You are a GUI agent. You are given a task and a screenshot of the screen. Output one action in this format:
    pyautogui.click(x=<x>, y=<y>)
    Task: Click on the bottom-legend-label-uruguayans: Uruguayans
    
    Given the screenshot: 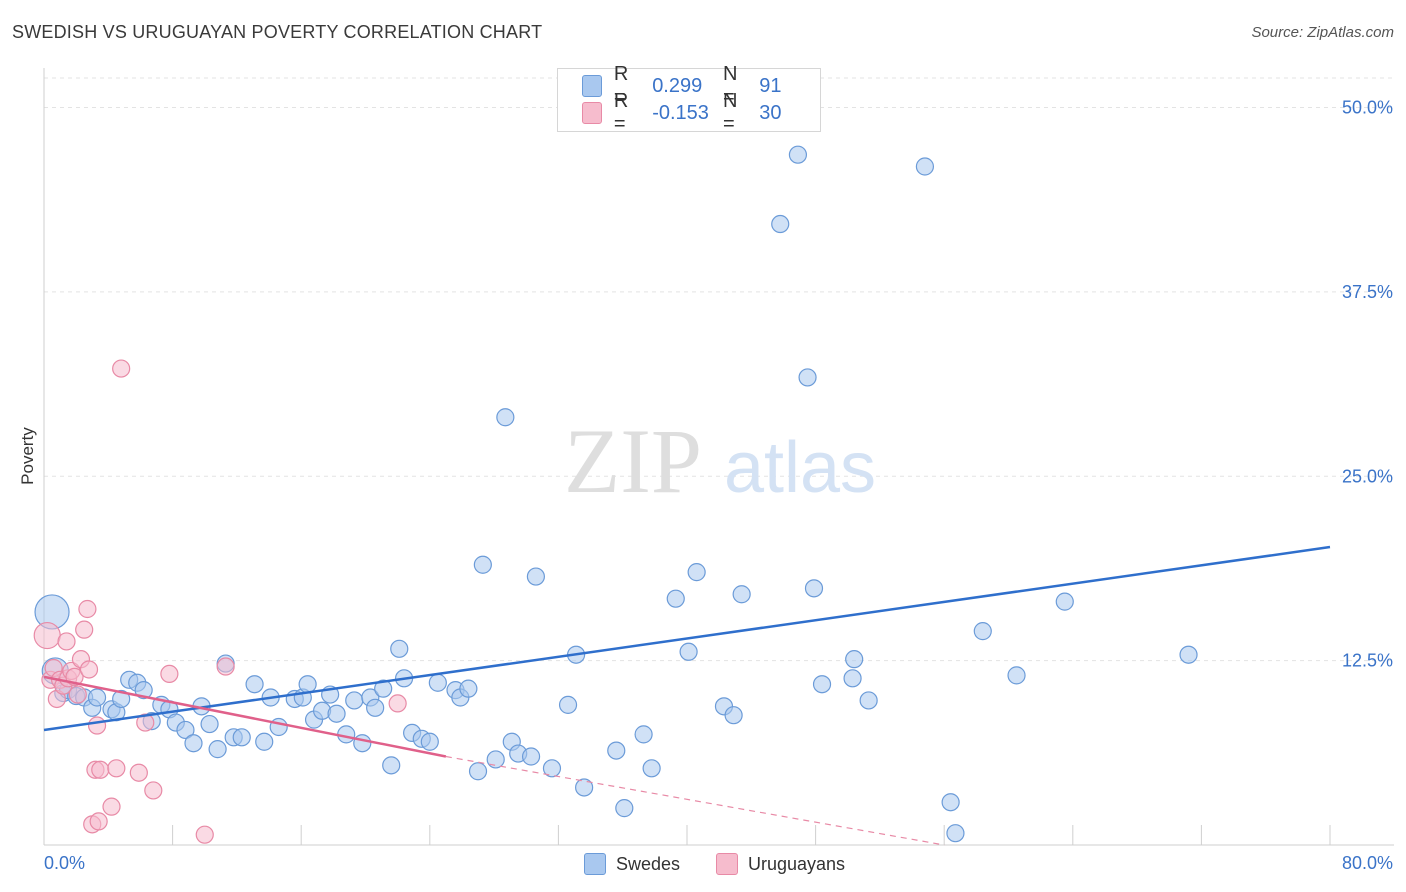 What is the action you would take?
    pyautogui.click(x=797, y=863)
    